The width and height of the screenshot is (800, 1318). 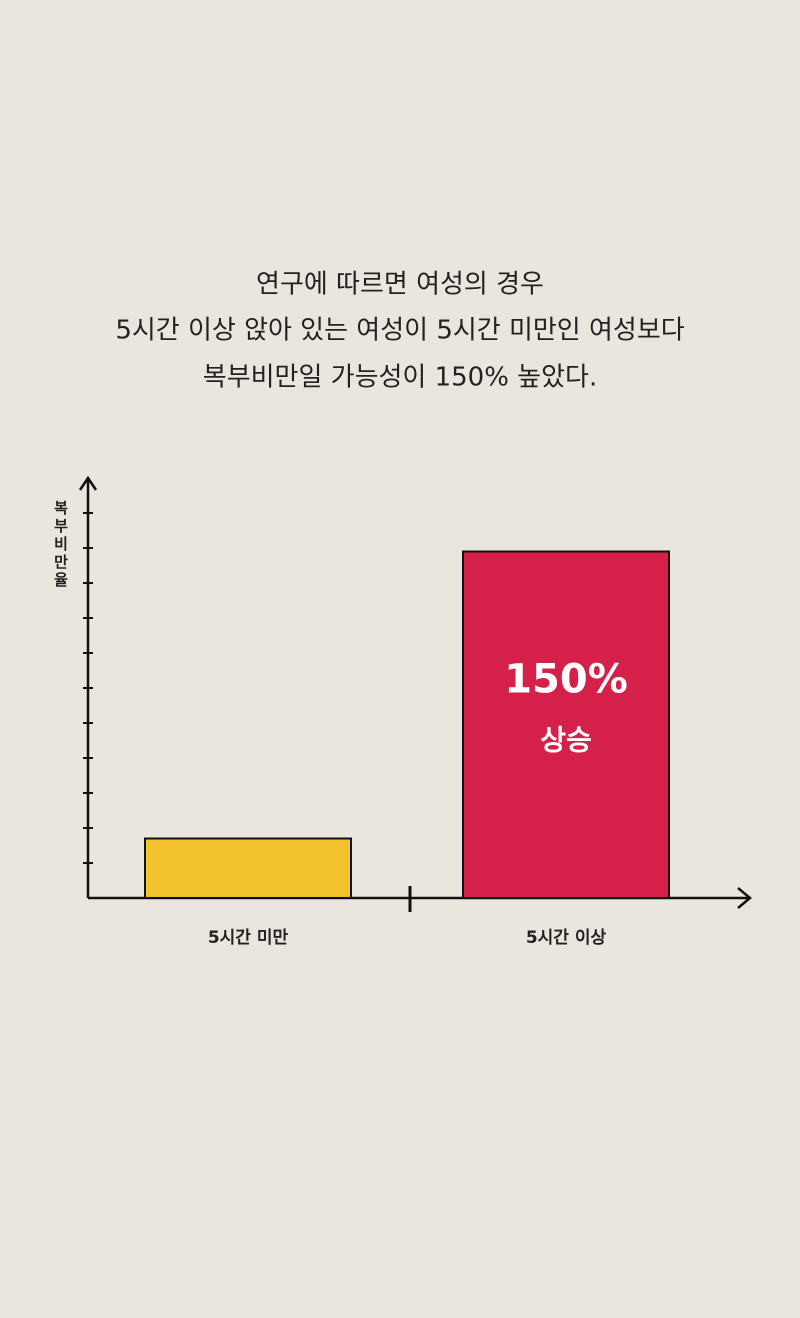 What do you see at coordinates (400, 285) in the screenshot?
I see `title-line: 연구에 따르면 여성의 경우` at bounding box center [400, 285].